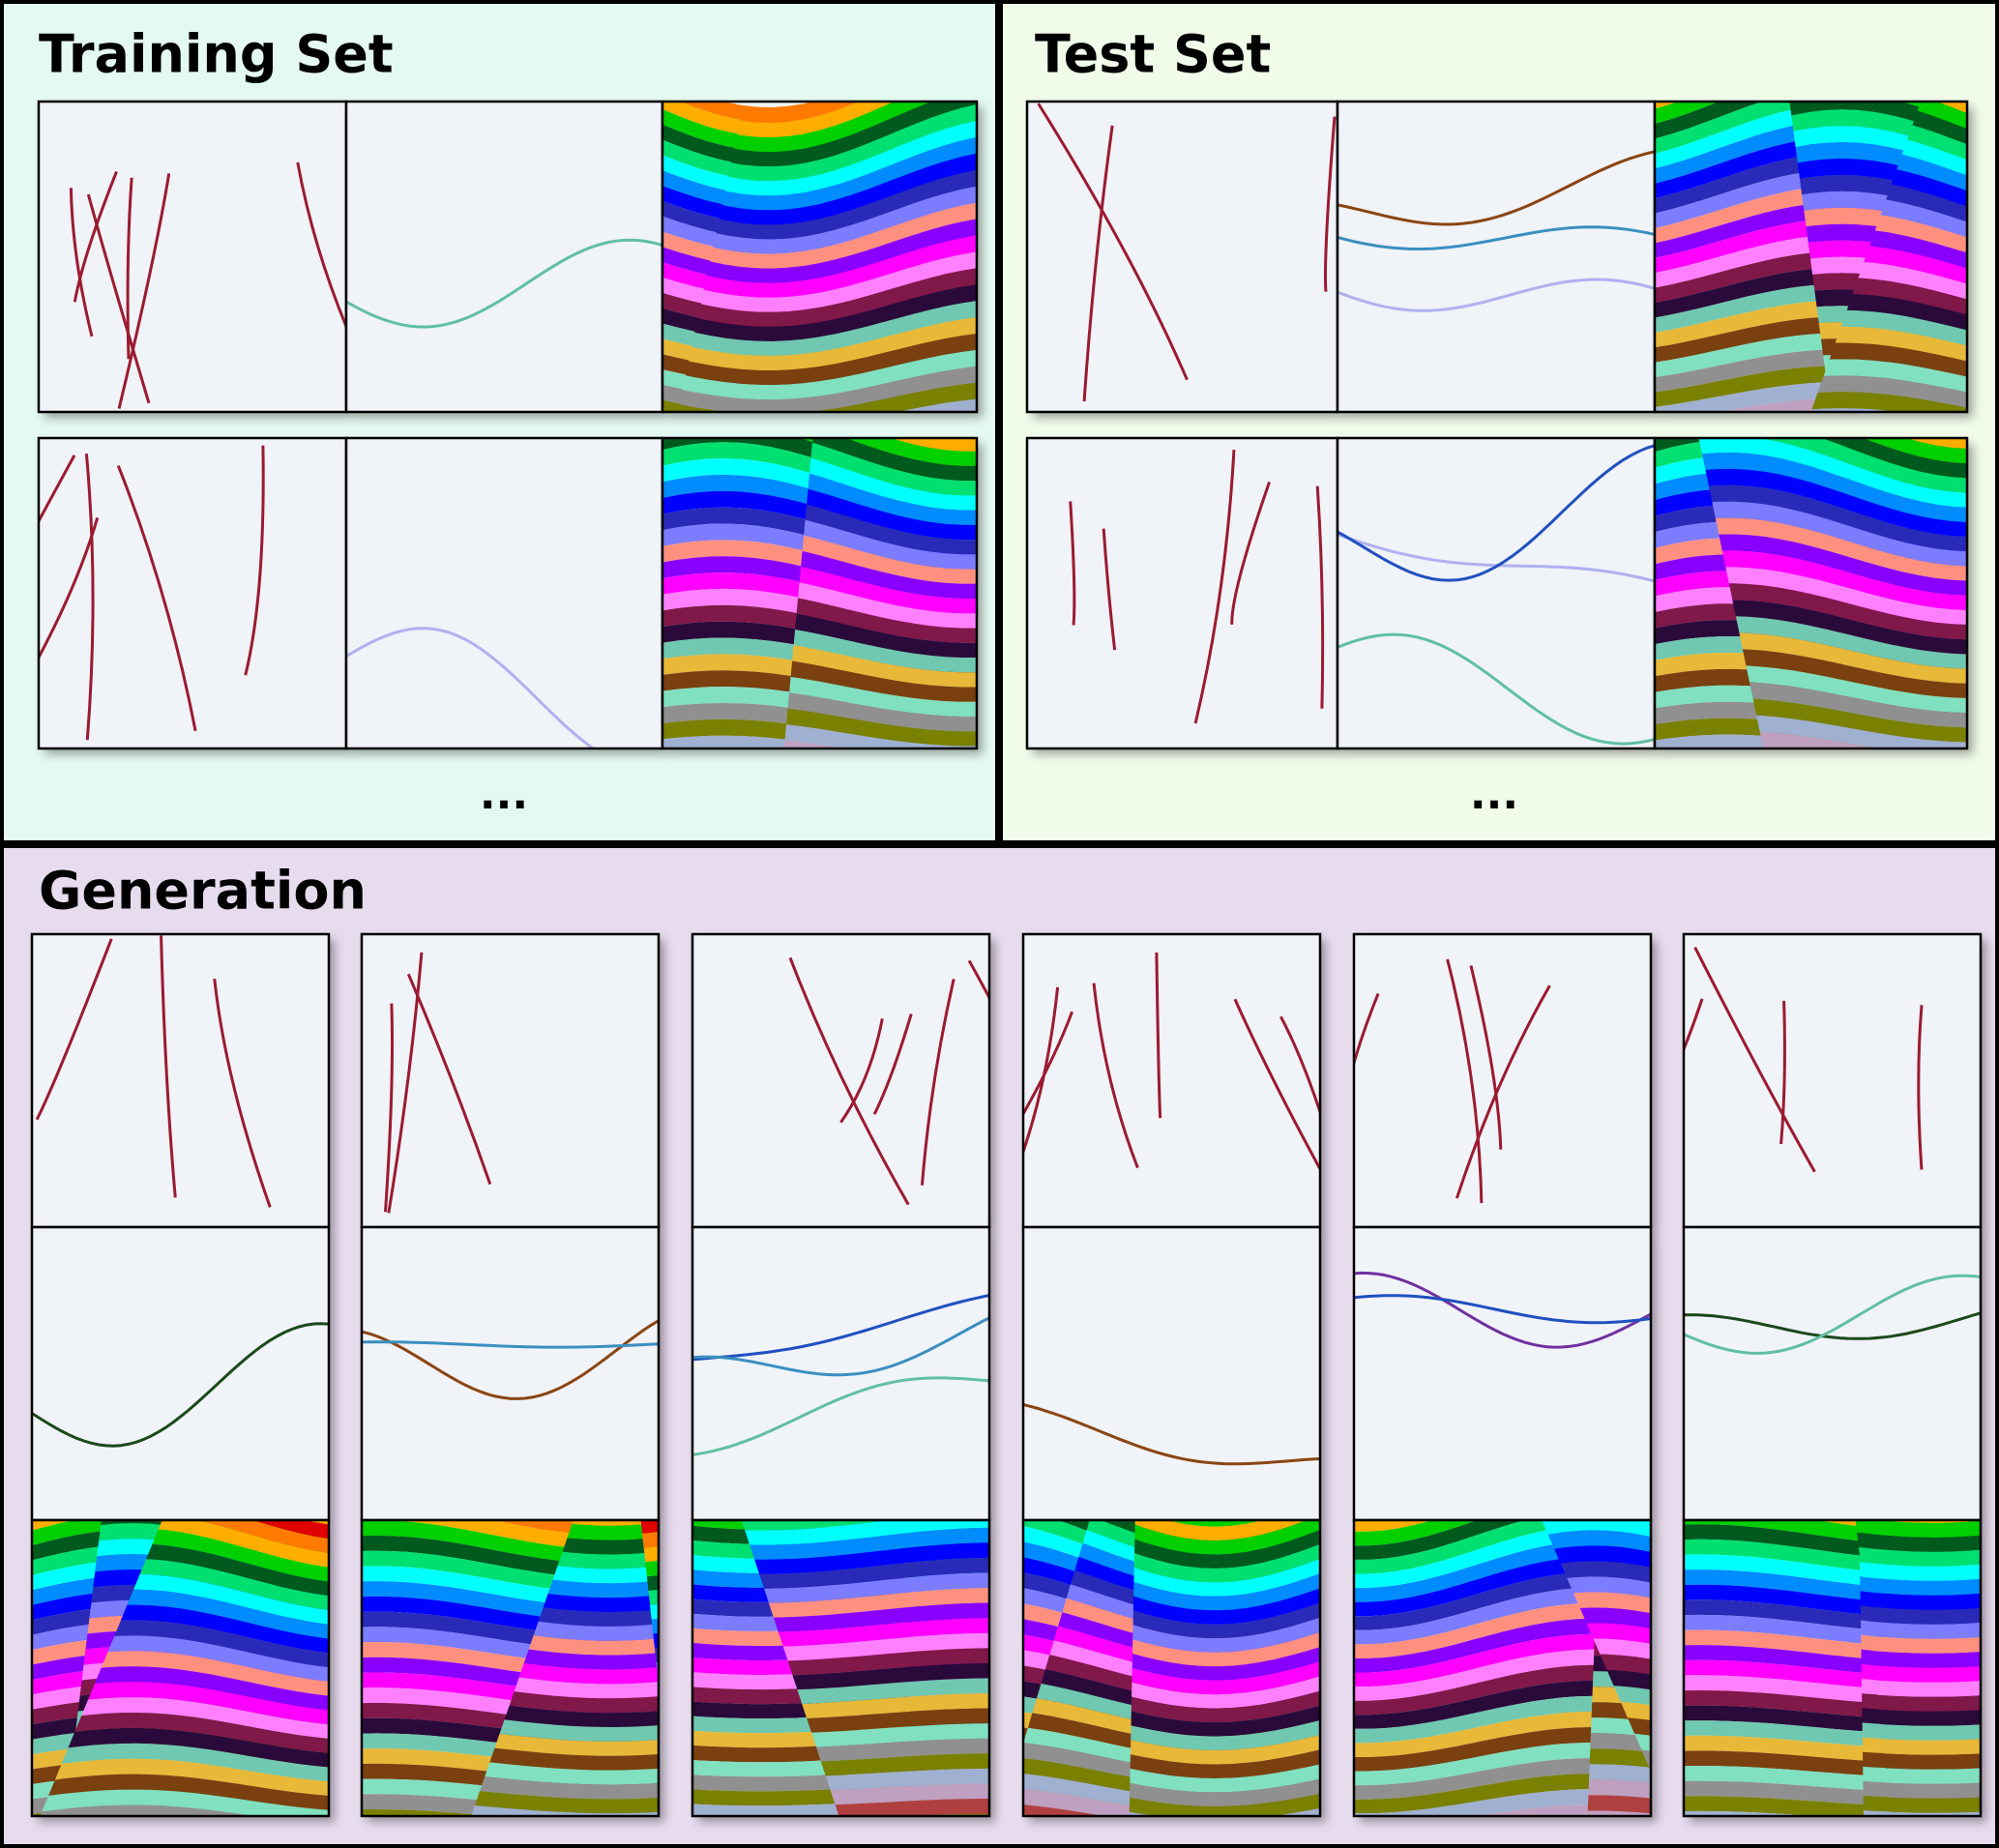  What do you see at coordinates (1153, 54) in the screenshot?
I see `section-title: Test Set` at bounding box center [1153, 54].